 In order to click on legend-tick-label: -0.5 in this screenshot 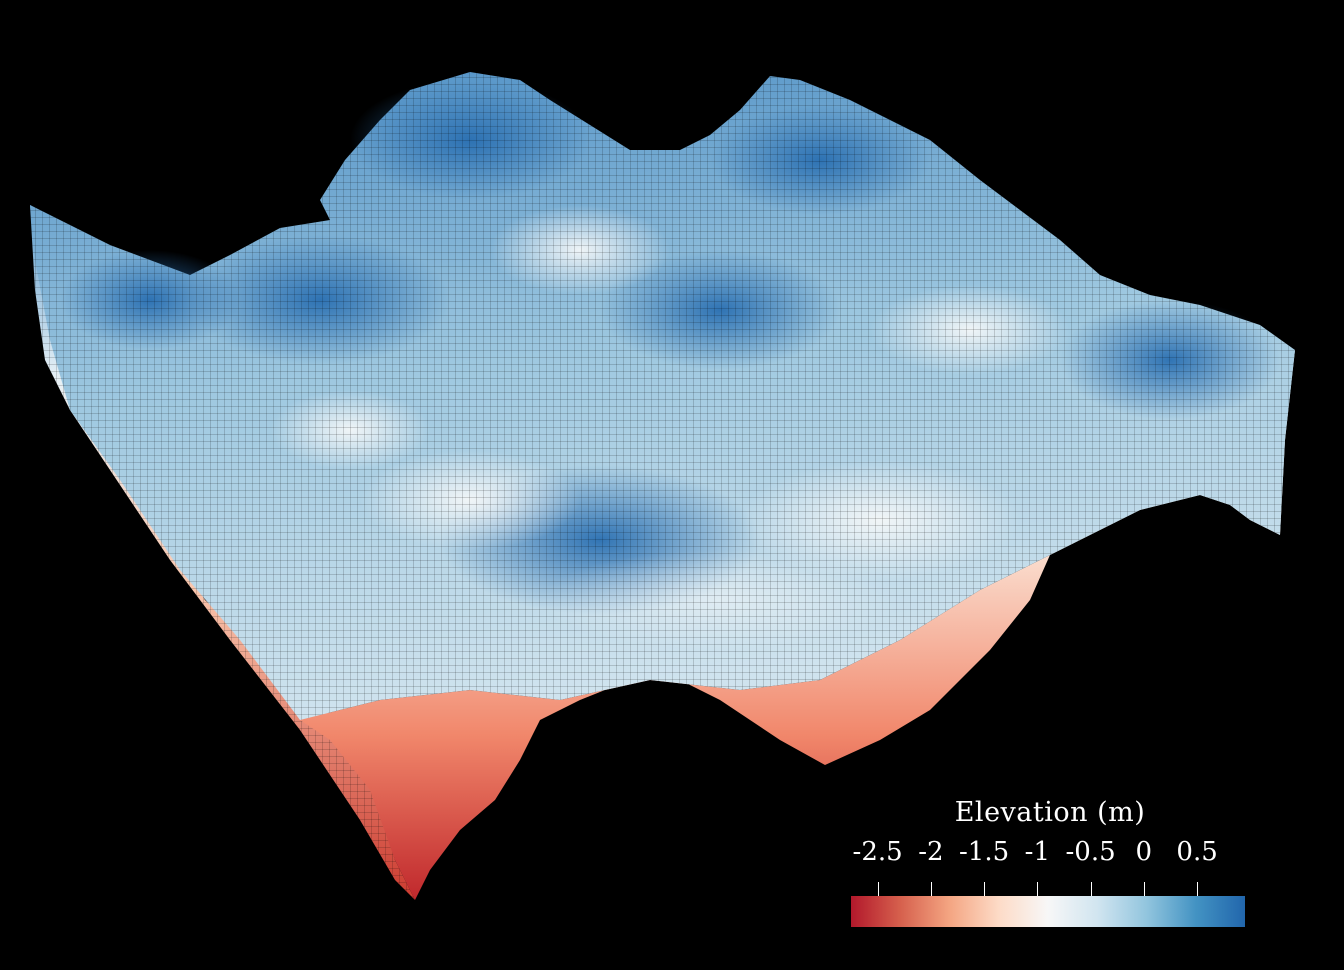, I will do `click(1090, 852)`.